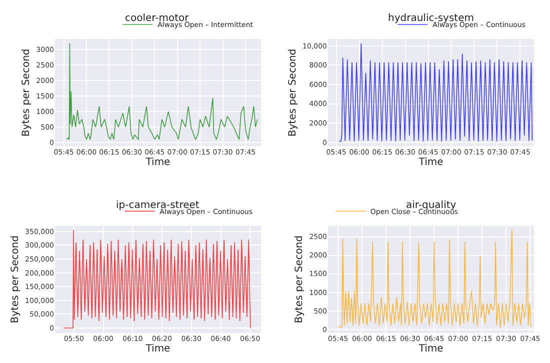  What do you see at coordinates (431, 18) in the screenshot?
I see `chart-title: hydraulic-system` at bounding box center [431, 18].